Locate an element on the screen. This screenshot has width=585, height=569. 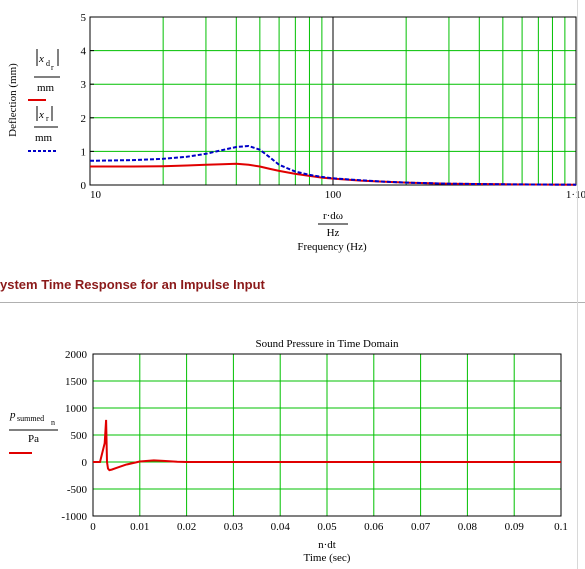
sound-pressure-x-tick-label: 0.03 is located at coordinates (234, 527).